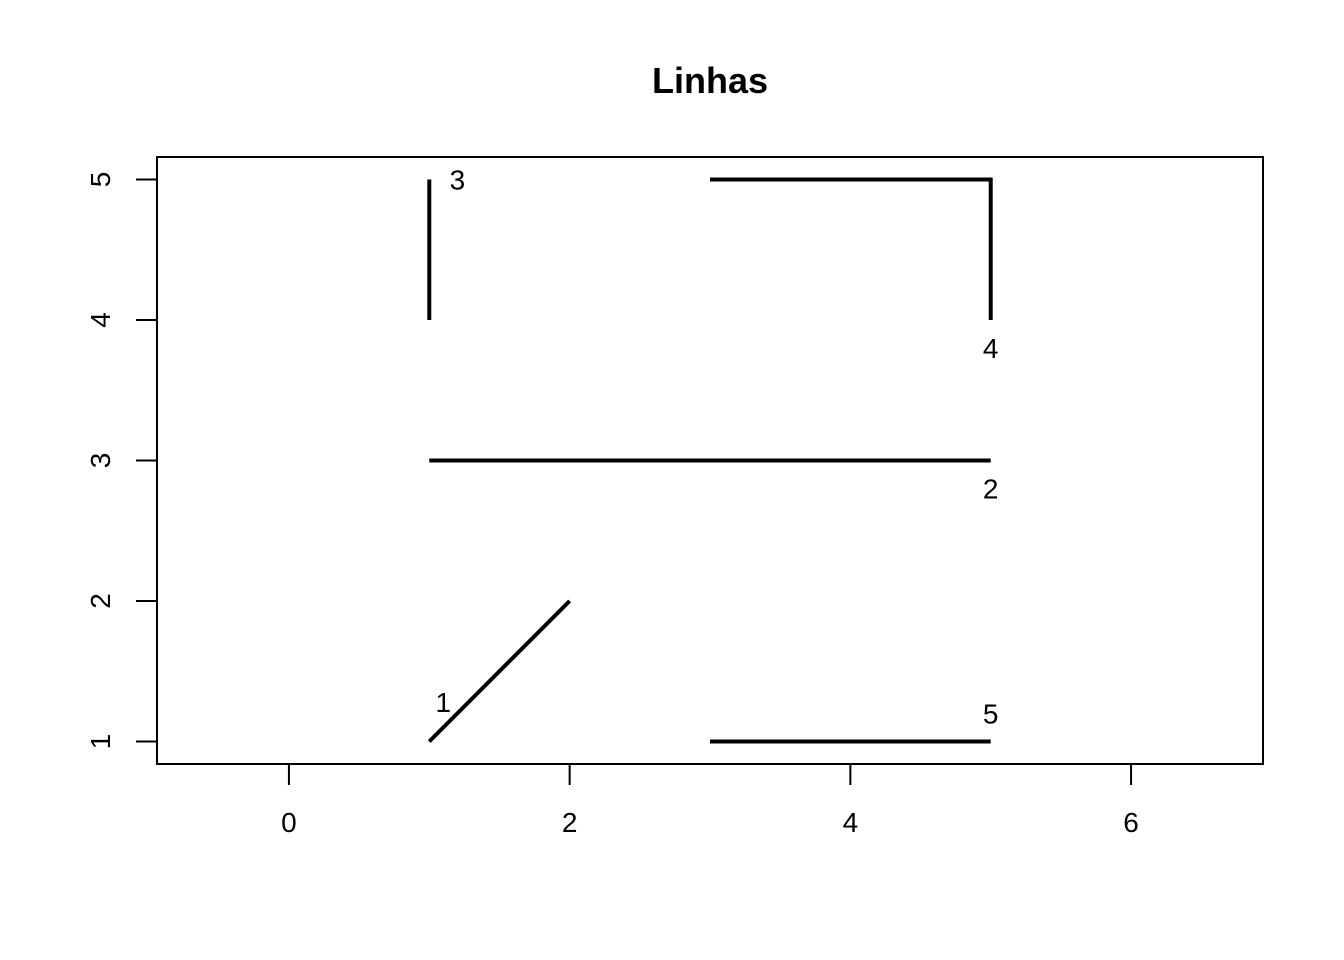 The width and height of the screenshot is (1344, 960). I want to click on segment-label-3: 3, so click(458, 179).